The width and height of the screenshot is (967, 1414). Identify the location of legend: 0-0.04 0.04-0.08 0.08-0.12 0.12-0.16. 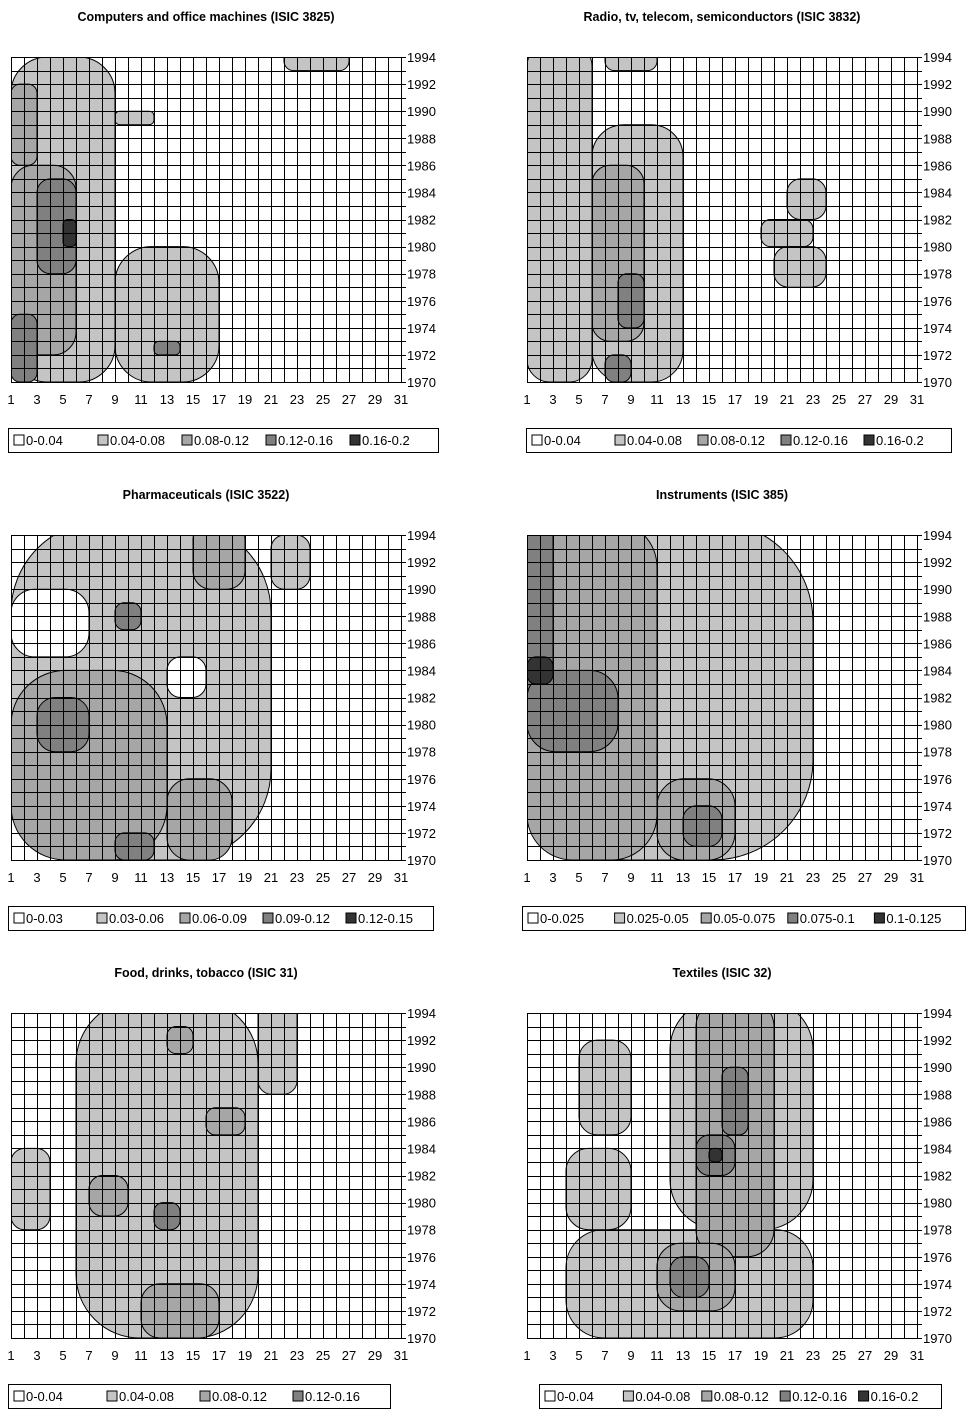
(199, 1396).